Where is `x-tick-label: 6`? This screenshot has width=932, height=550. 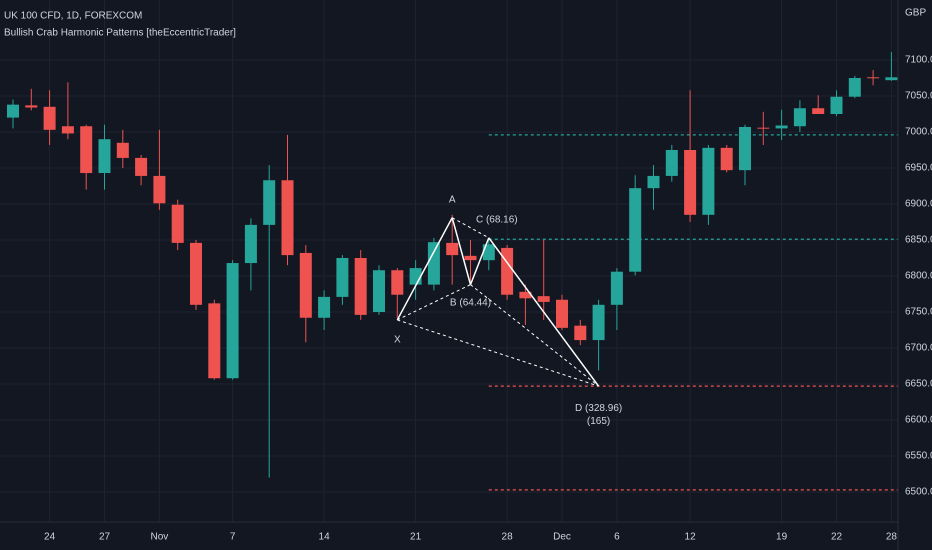
x-tick-label: 6 is located at coordinates (617, 537).